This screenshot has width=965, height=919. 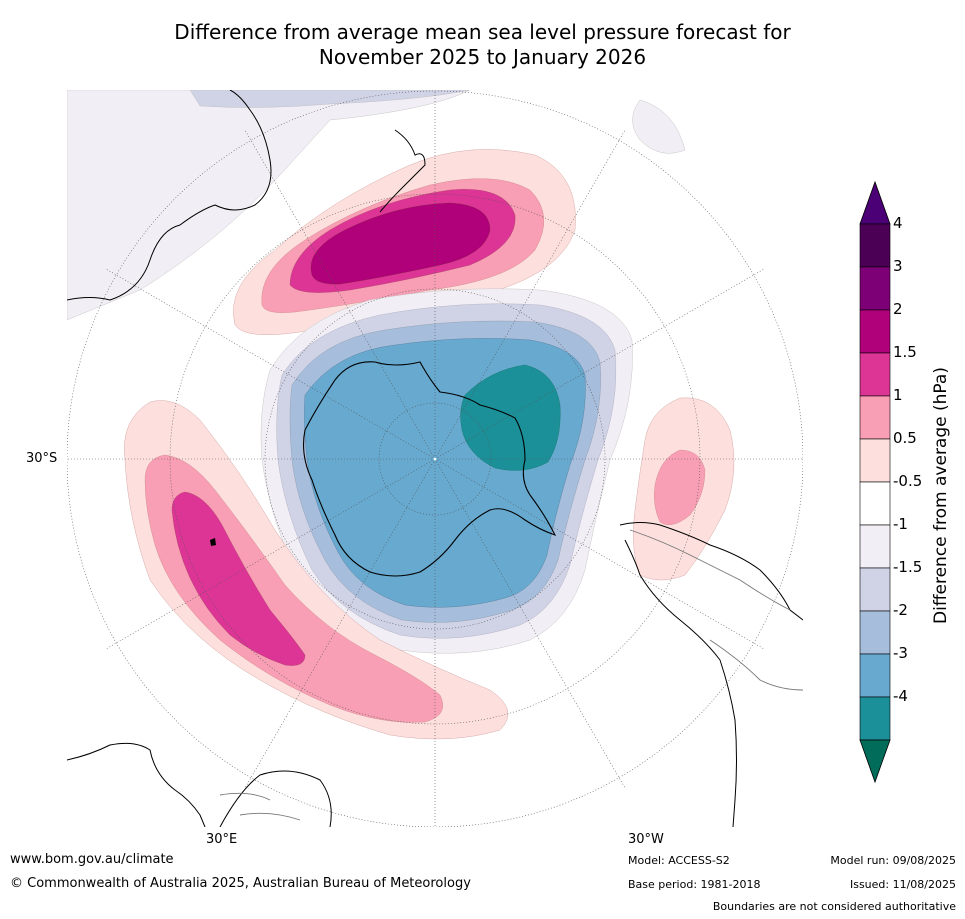 I want to click on south-pole-marker, so click(x=435, y=459).